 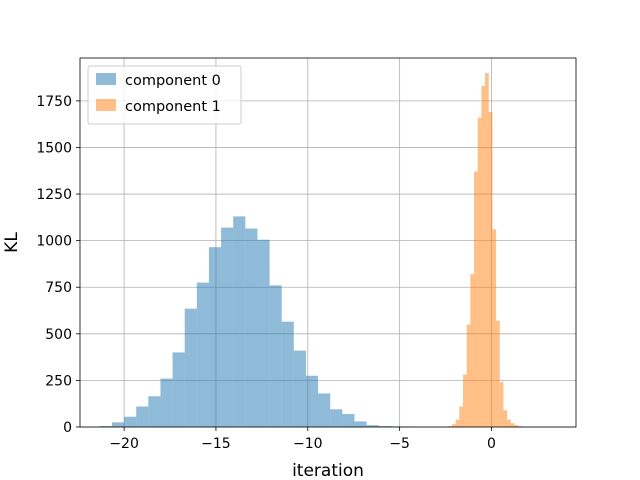 I want to click on legend-label-component-1: component 1, so click(x=173, y=107).